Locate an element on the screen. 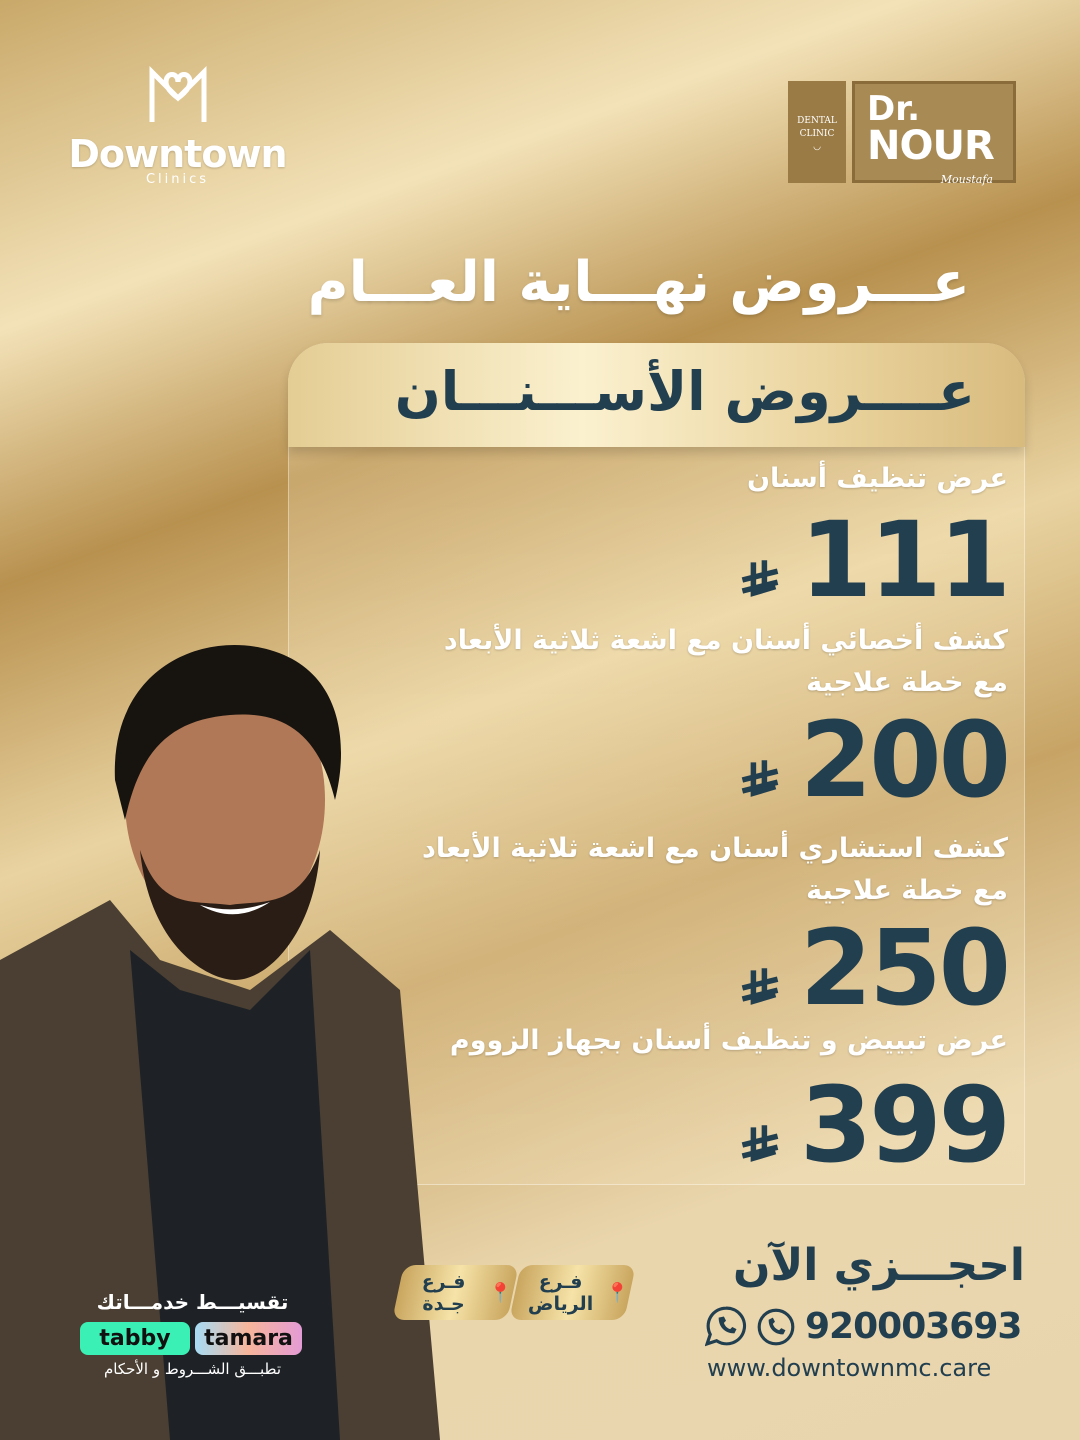 The height and width of the screenshot is (1440, 1080). dental-clinic-tag: DENTAL CLINIC ◡ is located at coordinates (817, 132).